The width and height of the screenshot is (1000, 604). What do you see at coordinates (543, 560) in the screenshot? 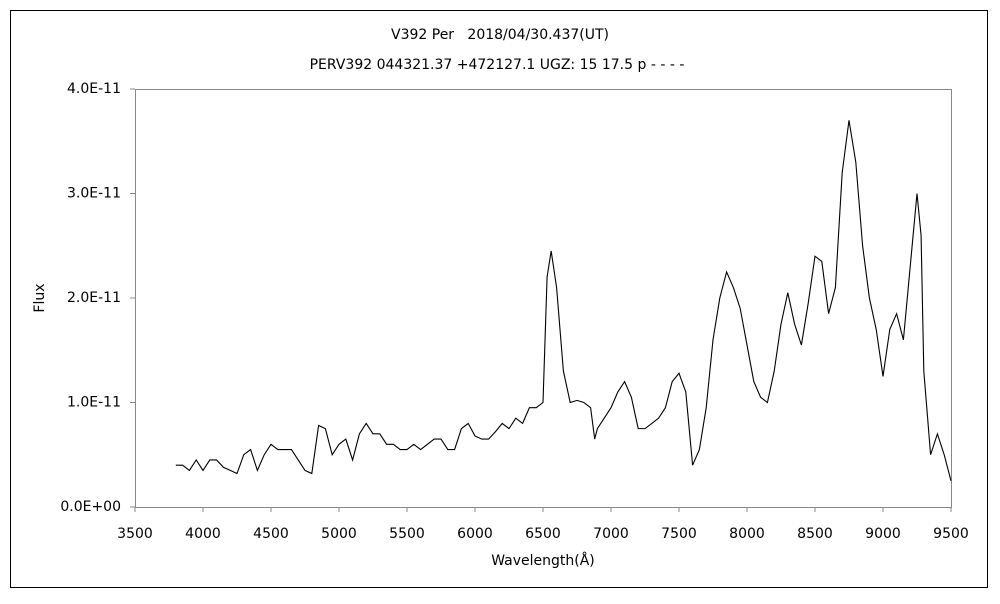
I see `x-axis-label: Wavelength(Å)` at bounding box center [543, 560].